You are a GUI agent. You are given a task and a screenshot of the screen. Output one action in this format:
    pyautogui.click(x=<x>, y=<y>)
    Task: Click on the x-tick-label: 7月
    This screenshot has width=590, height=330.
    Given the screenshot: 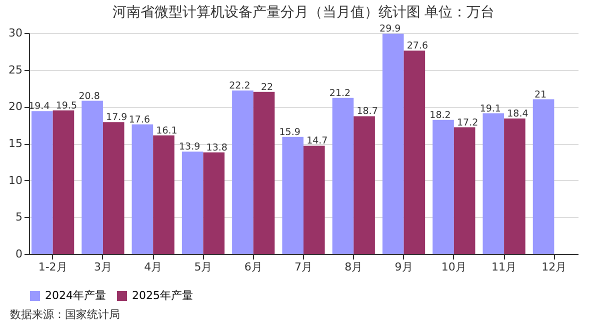 What is the action you would take?
    pyautogui.click(x=303, y=267)
    